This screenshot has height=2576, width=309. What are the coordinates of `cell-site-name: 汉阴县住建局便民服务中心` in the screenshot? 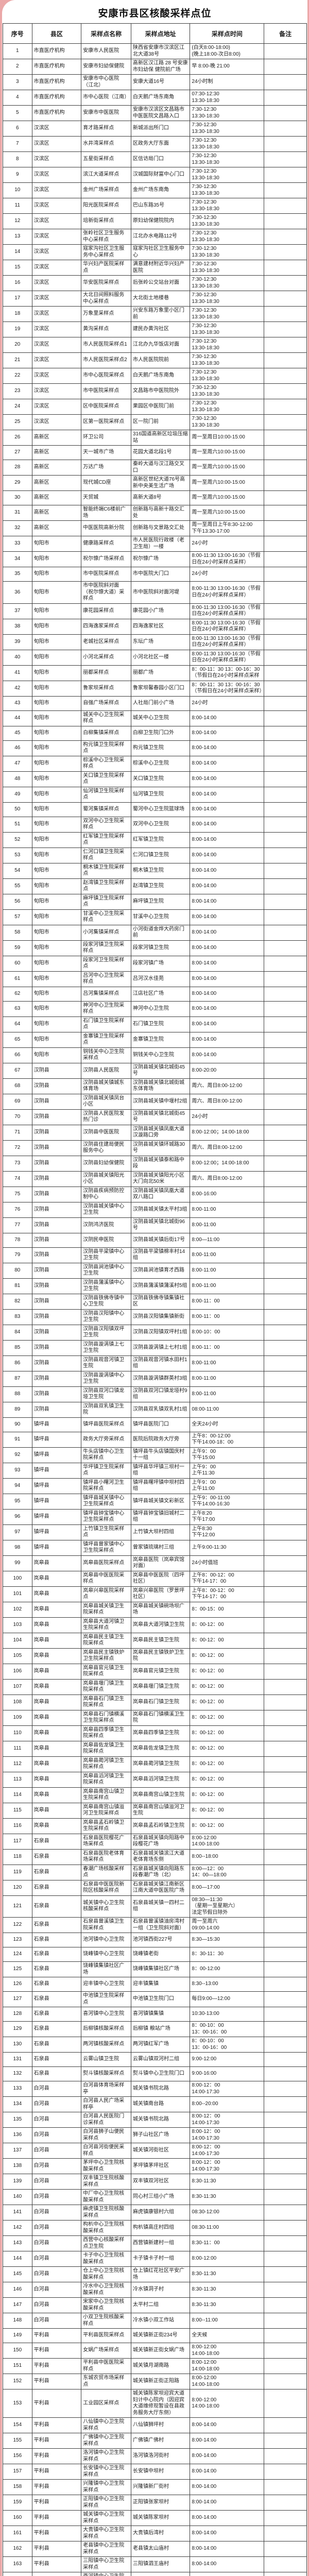 It's located at (106, 1148).